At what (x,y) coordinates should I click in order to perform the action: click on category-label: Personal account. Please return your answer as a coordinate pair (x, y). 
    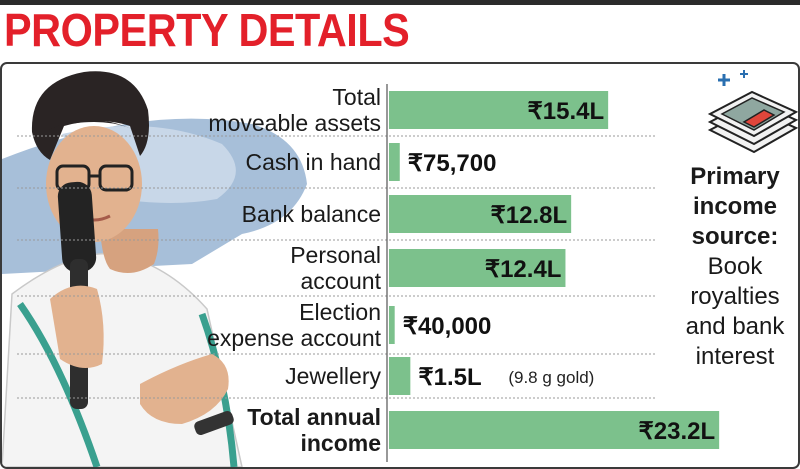
    Looking at the image, I should click on (335, 268).